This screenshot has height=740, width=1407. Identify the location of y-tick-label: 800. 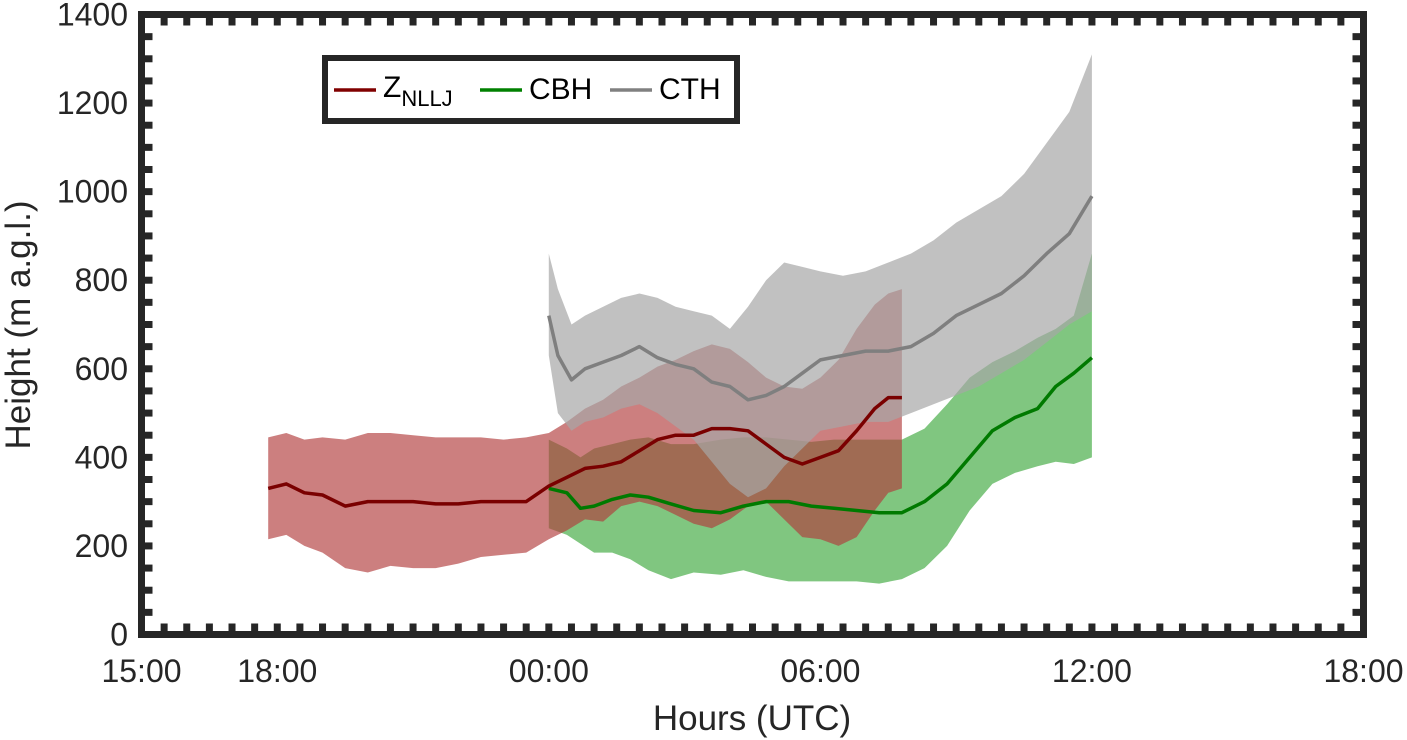
(101, 280).